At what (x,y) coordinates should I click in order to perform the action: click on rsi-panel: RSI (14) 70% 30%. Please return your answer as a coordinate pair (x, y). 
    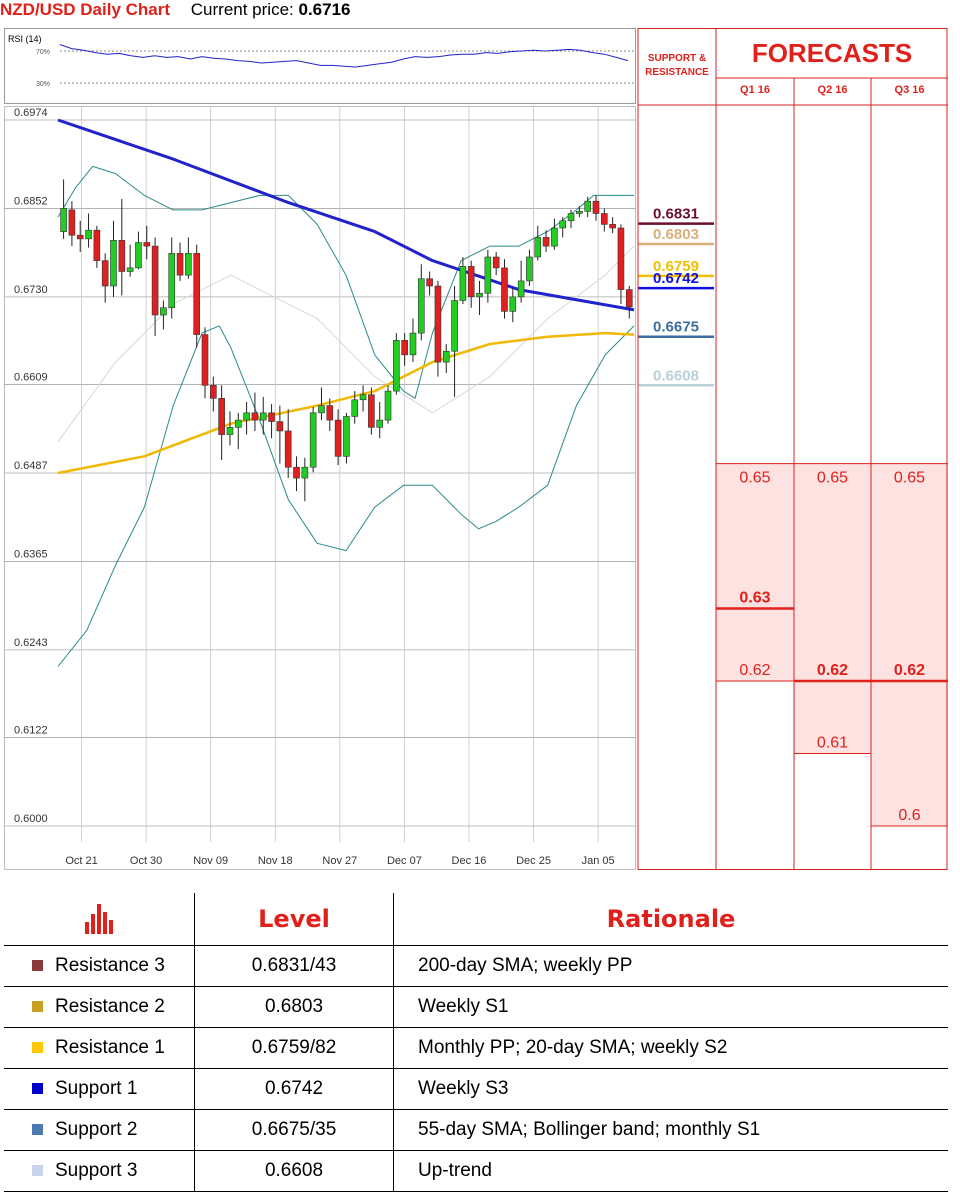
    Looking at the image, I should click on (320, 66).